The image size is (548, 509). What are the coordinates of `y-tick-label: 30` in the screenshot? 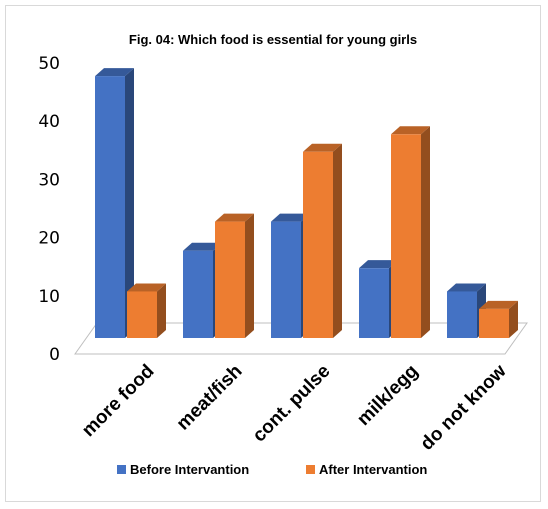 It's located at (49, 180).